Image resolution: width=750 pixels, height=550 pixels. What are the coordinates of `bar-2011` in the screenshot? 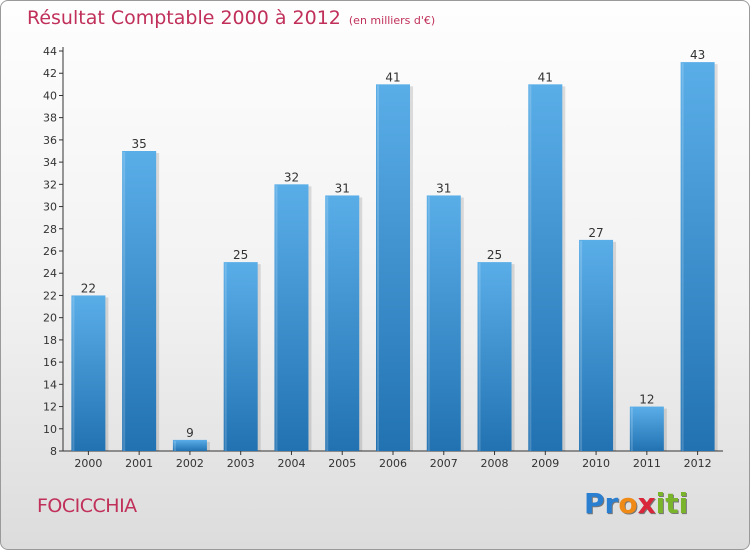 It's located at (646, 428).